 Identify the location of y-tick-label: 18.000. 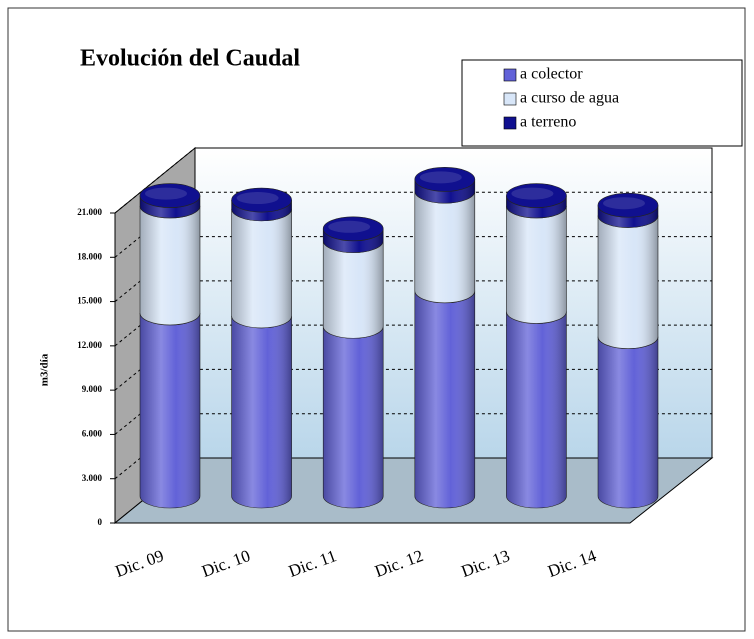
(89, 256).